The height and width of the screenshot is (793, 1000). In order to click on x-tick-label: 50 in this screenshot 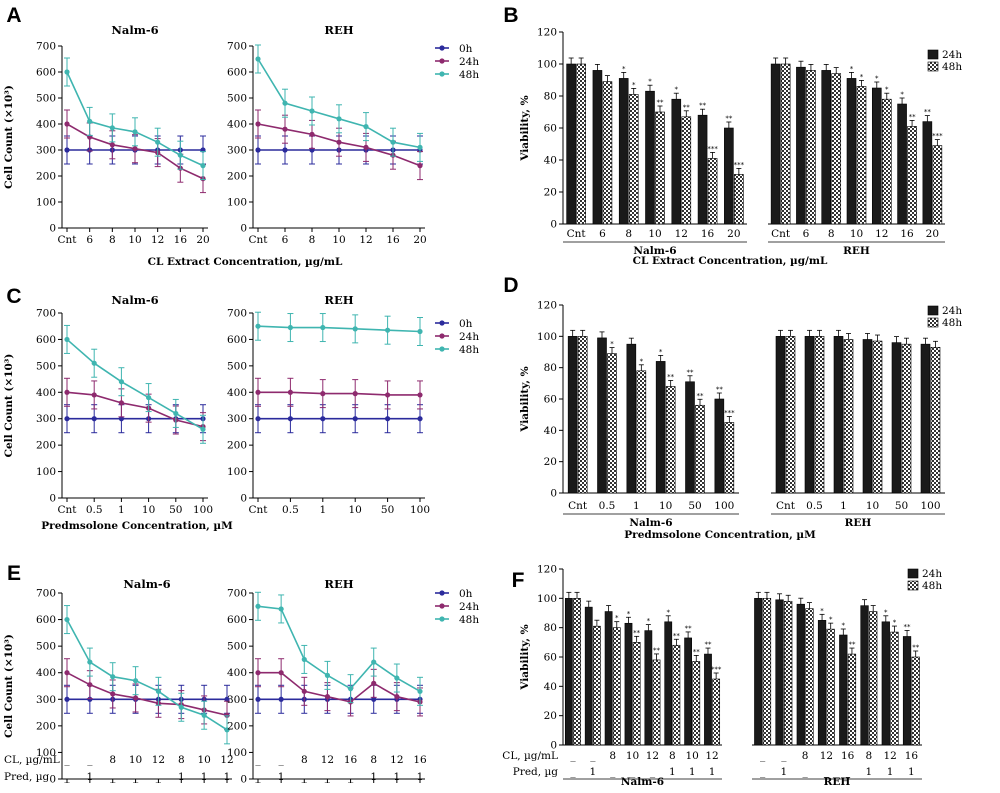, I will do `click(387, 510)`.